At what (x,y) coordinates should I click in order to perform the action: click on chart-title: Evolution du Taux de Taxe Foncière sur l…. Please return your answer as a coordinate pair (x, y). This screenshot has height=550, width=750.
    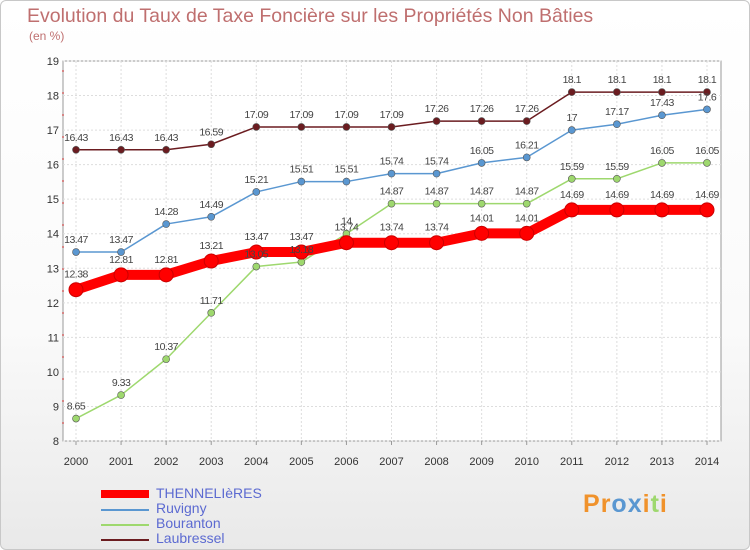
    Looking at the image, I should click on (310, 16).